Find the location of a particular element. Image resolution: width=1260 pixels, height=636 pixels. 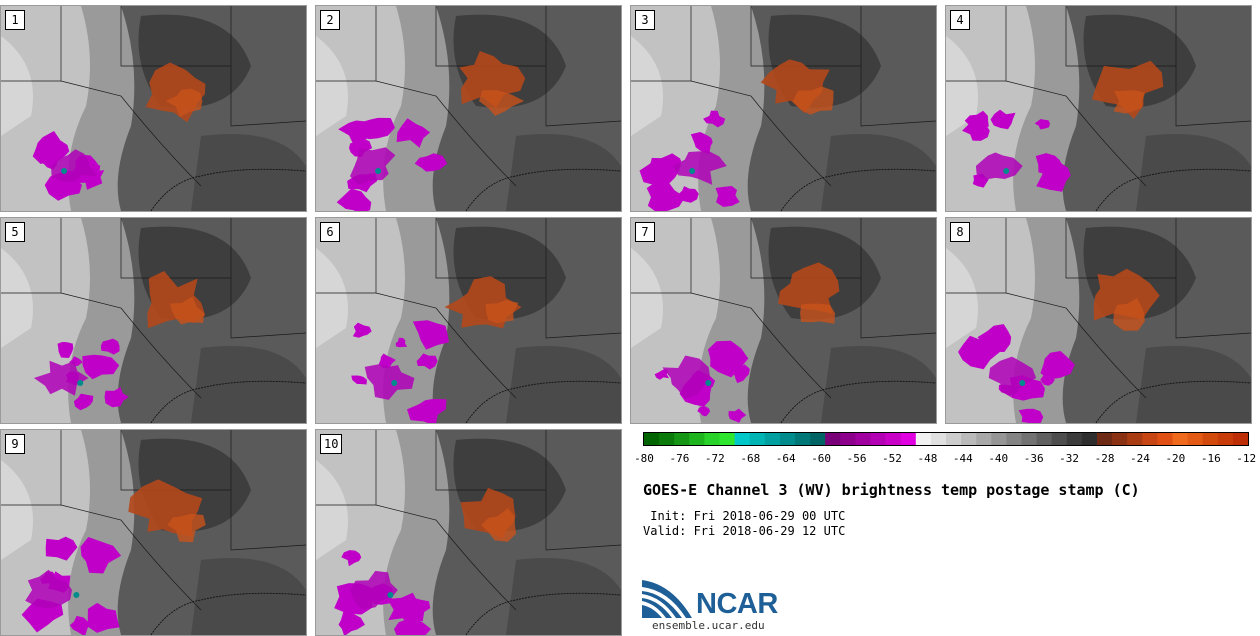

postage-stamp-panel: 6 is located at coordinates (468, 320).